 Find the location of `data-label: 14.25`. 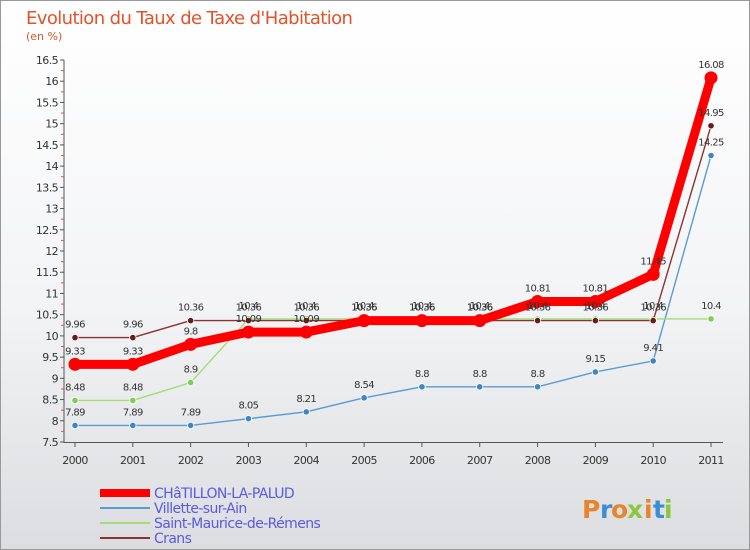

data-label: 14.25 is located at coordinates (711, 143).